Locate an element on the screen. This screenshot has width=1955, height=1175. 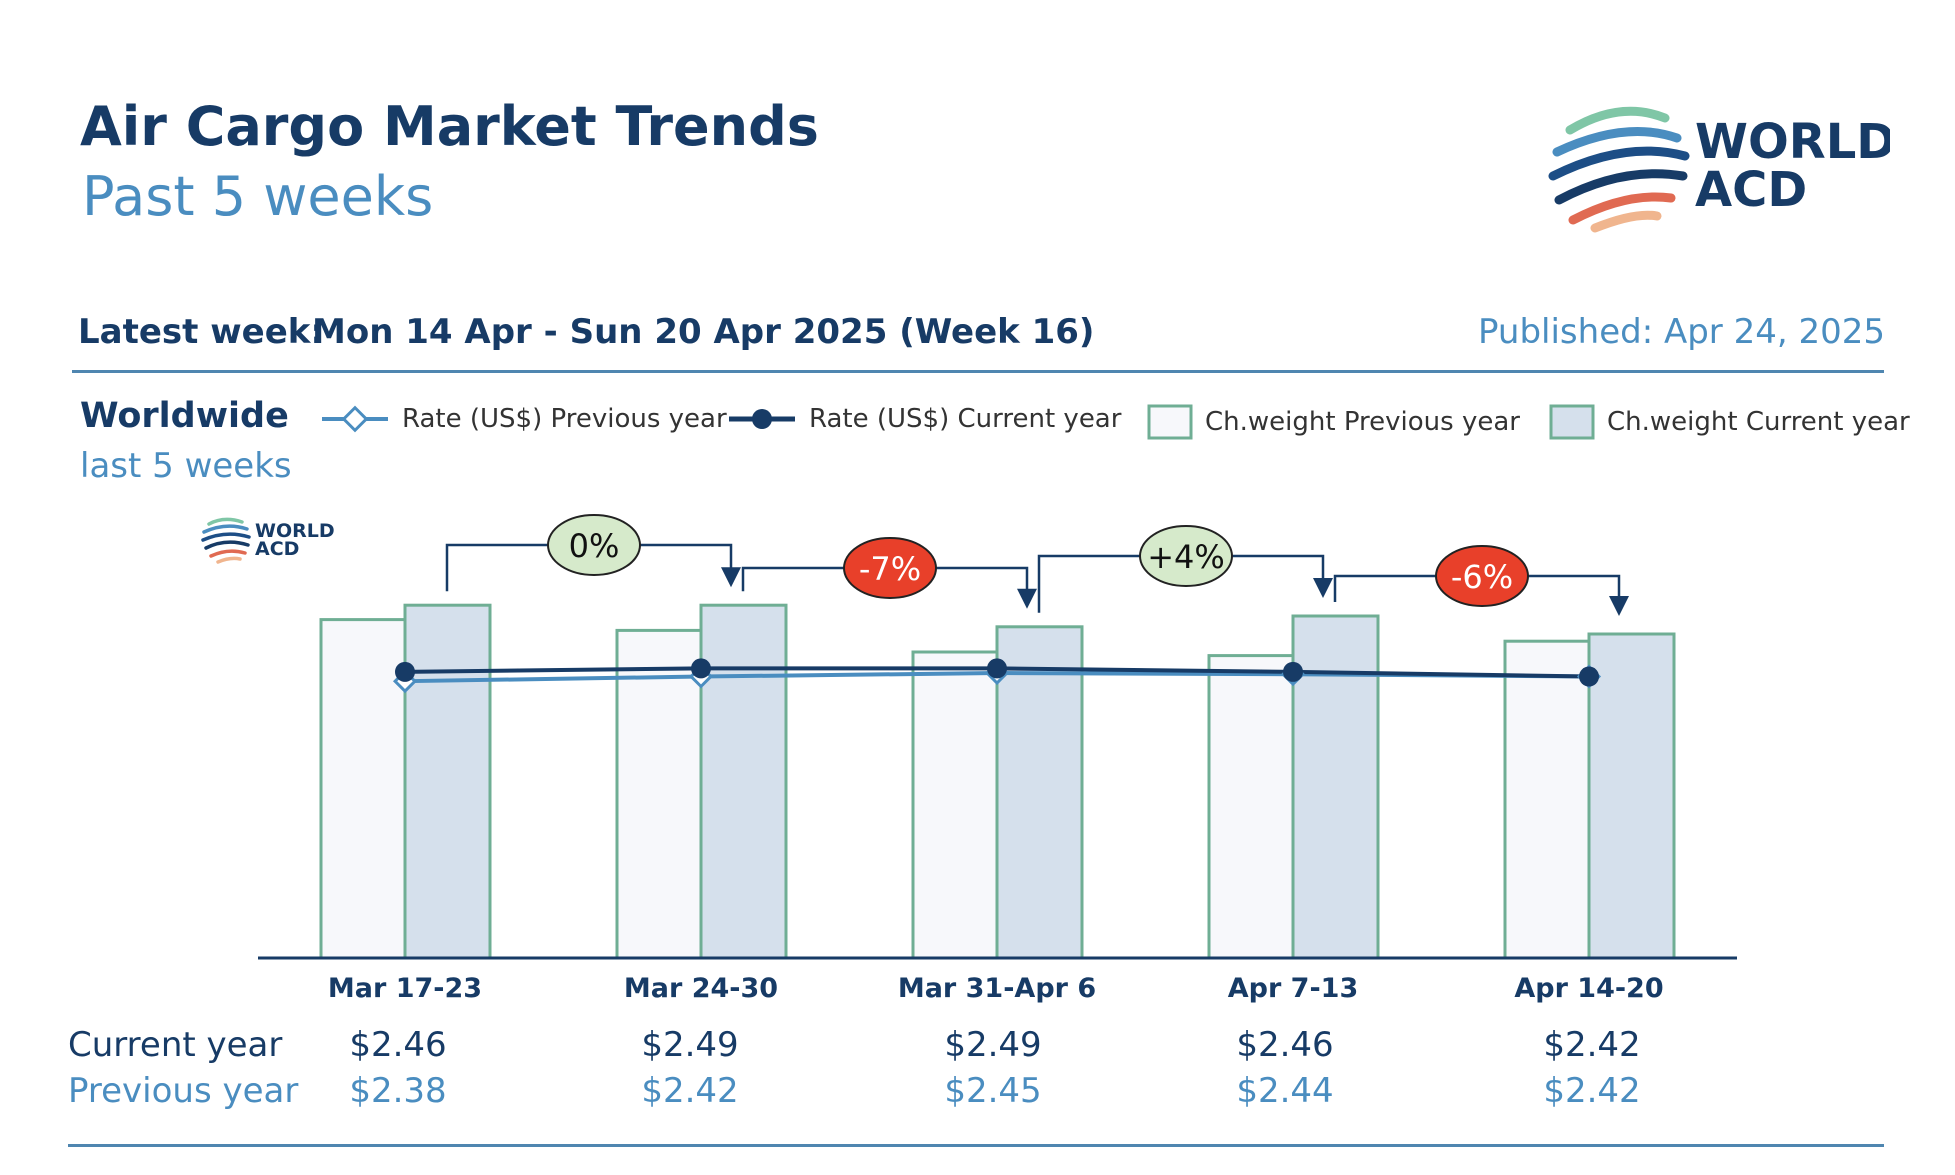
header-divider is located at coordinates (978, 371).